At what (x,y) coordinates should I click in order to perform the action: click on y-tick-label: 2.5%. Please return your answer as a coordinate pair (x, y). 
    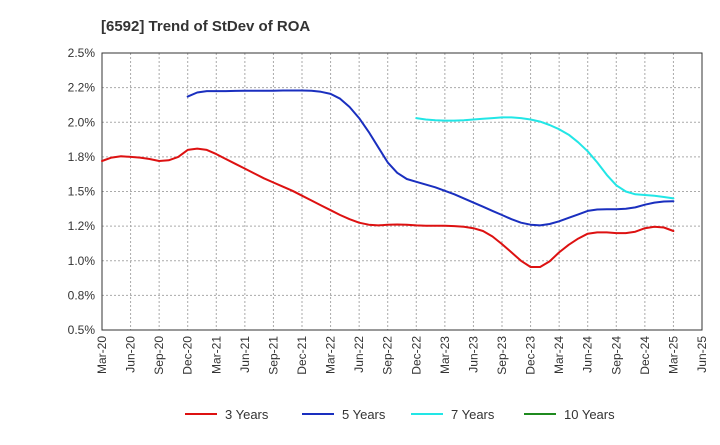
    Looking at the image, I should click on (82, 53).